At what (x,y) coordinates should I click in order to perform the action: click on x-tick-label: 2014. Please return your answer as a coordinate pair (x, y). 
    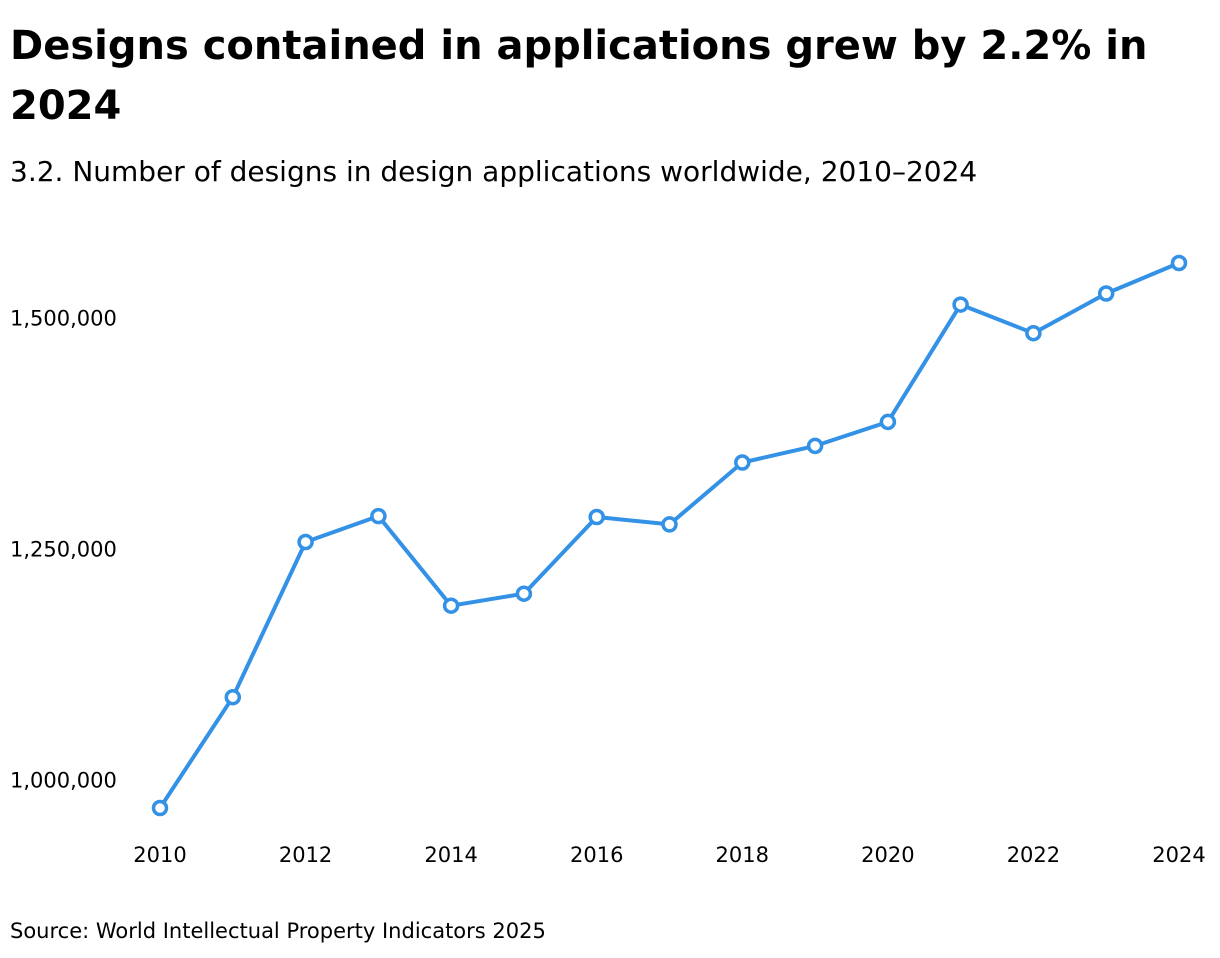
    Looking at the image, I should click on (450, 855).